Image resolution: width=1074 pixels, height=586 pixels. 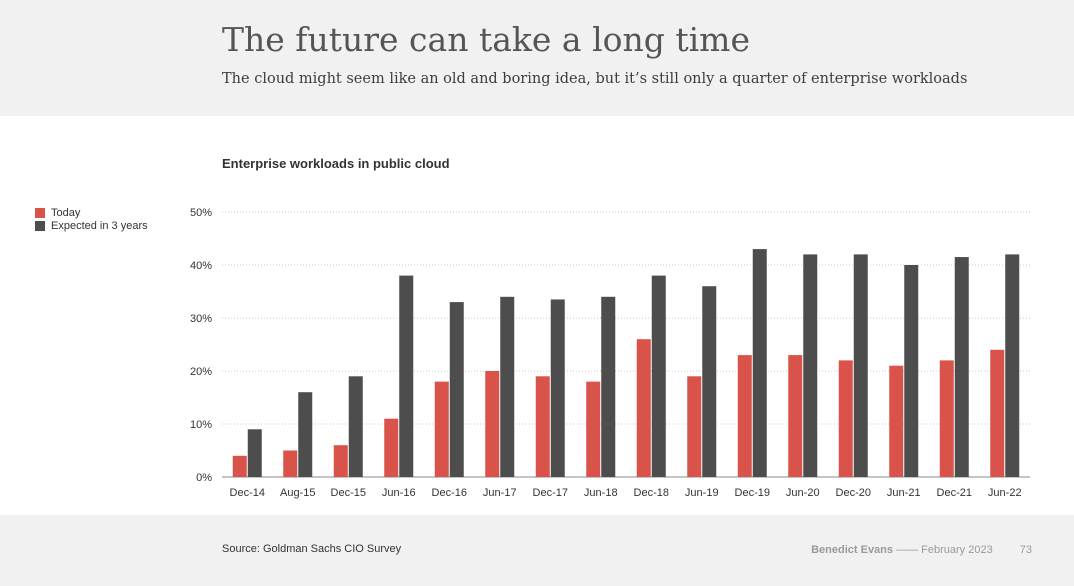 I want to click on y-tick-label: 40%, so click(x=201, y=266).